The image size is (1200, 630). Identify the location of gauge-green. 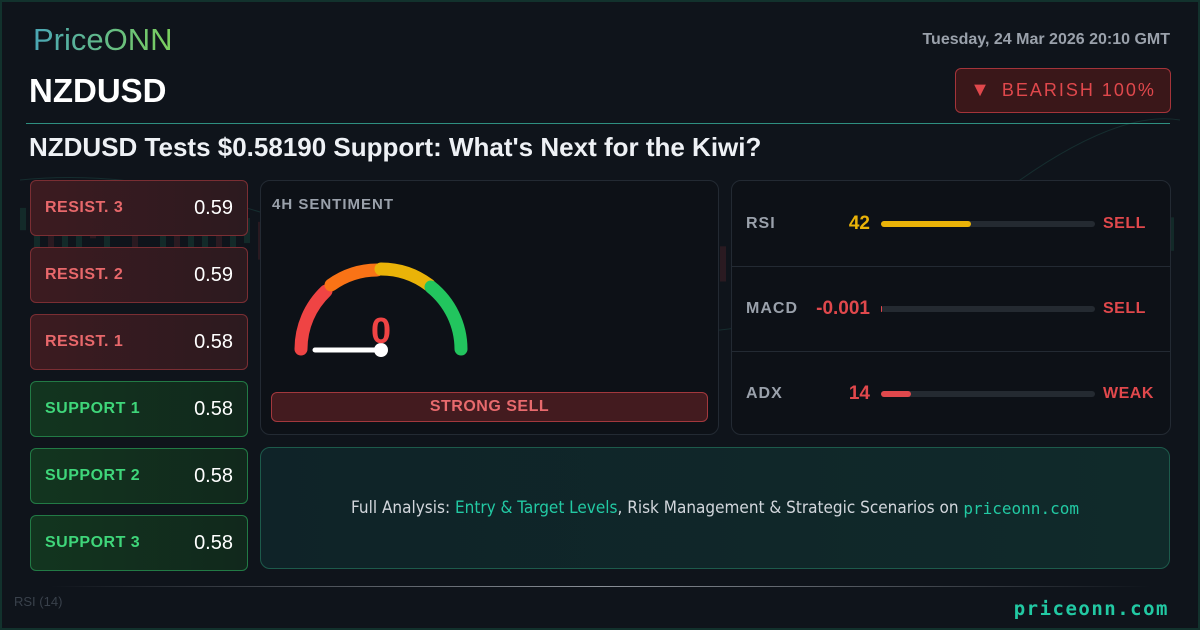
(446, 318).